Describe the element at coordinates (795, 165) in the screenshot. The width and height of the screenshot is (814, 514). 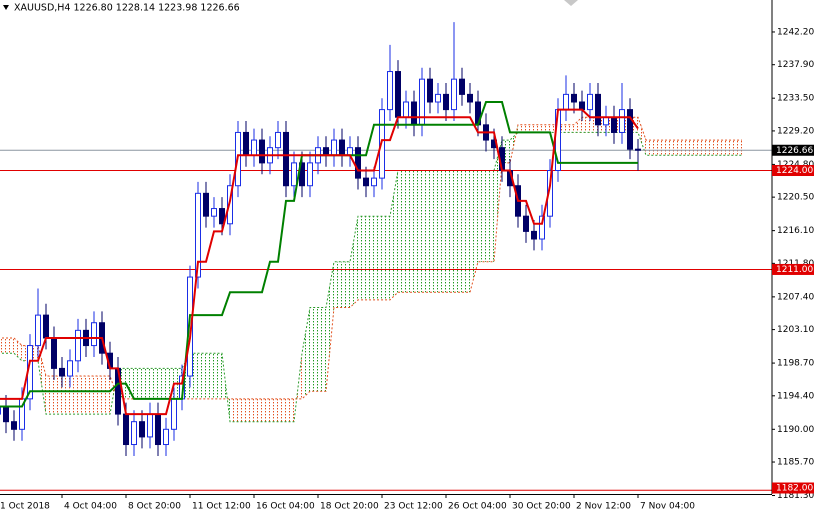
I see `y-tick-label: 1224.80` at that location.